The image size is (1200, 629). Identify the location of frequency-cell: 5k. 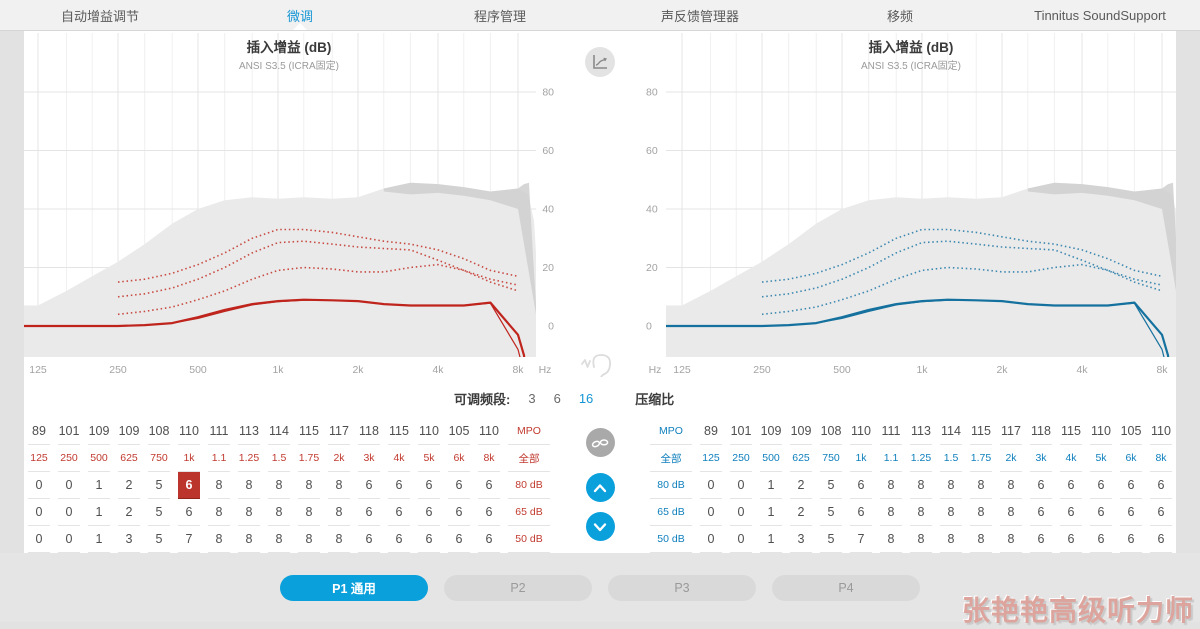
(429, 458).